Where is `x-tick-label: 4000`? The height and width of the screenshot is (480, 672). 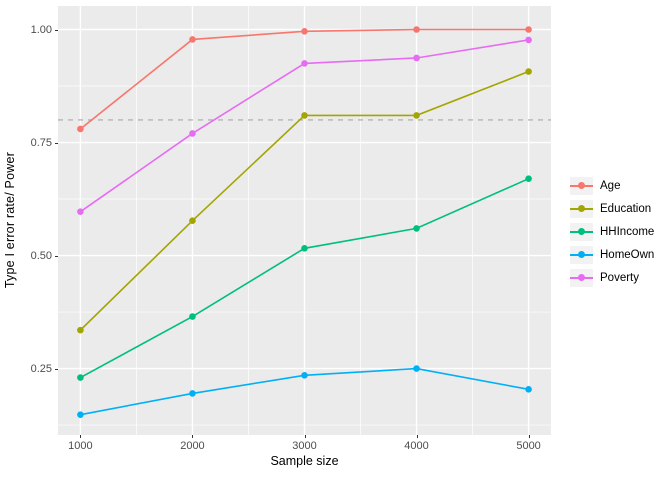 x-tick-label: 4000 is located at coordinates (416, 446).